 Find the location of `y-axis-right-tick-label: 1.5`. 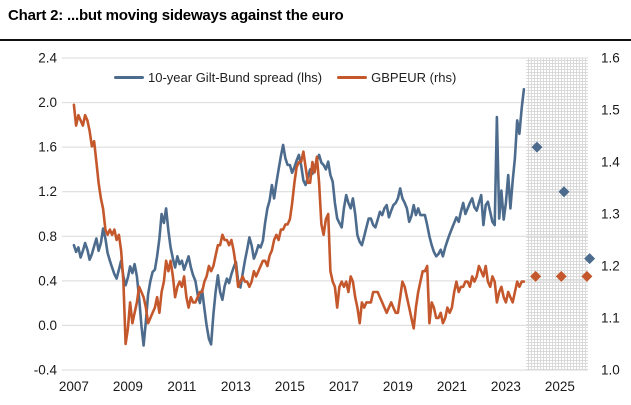

y-axis-right-tick-label: 1.5 is located at coordinates (610, 110).